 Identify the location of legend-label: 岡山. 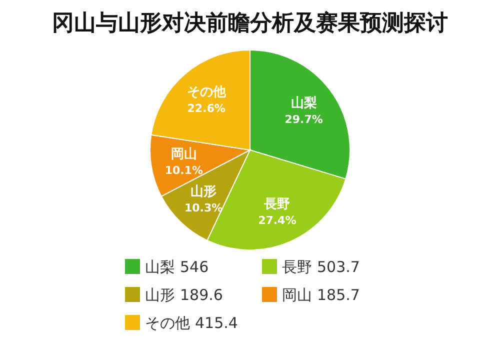
(297, 295).